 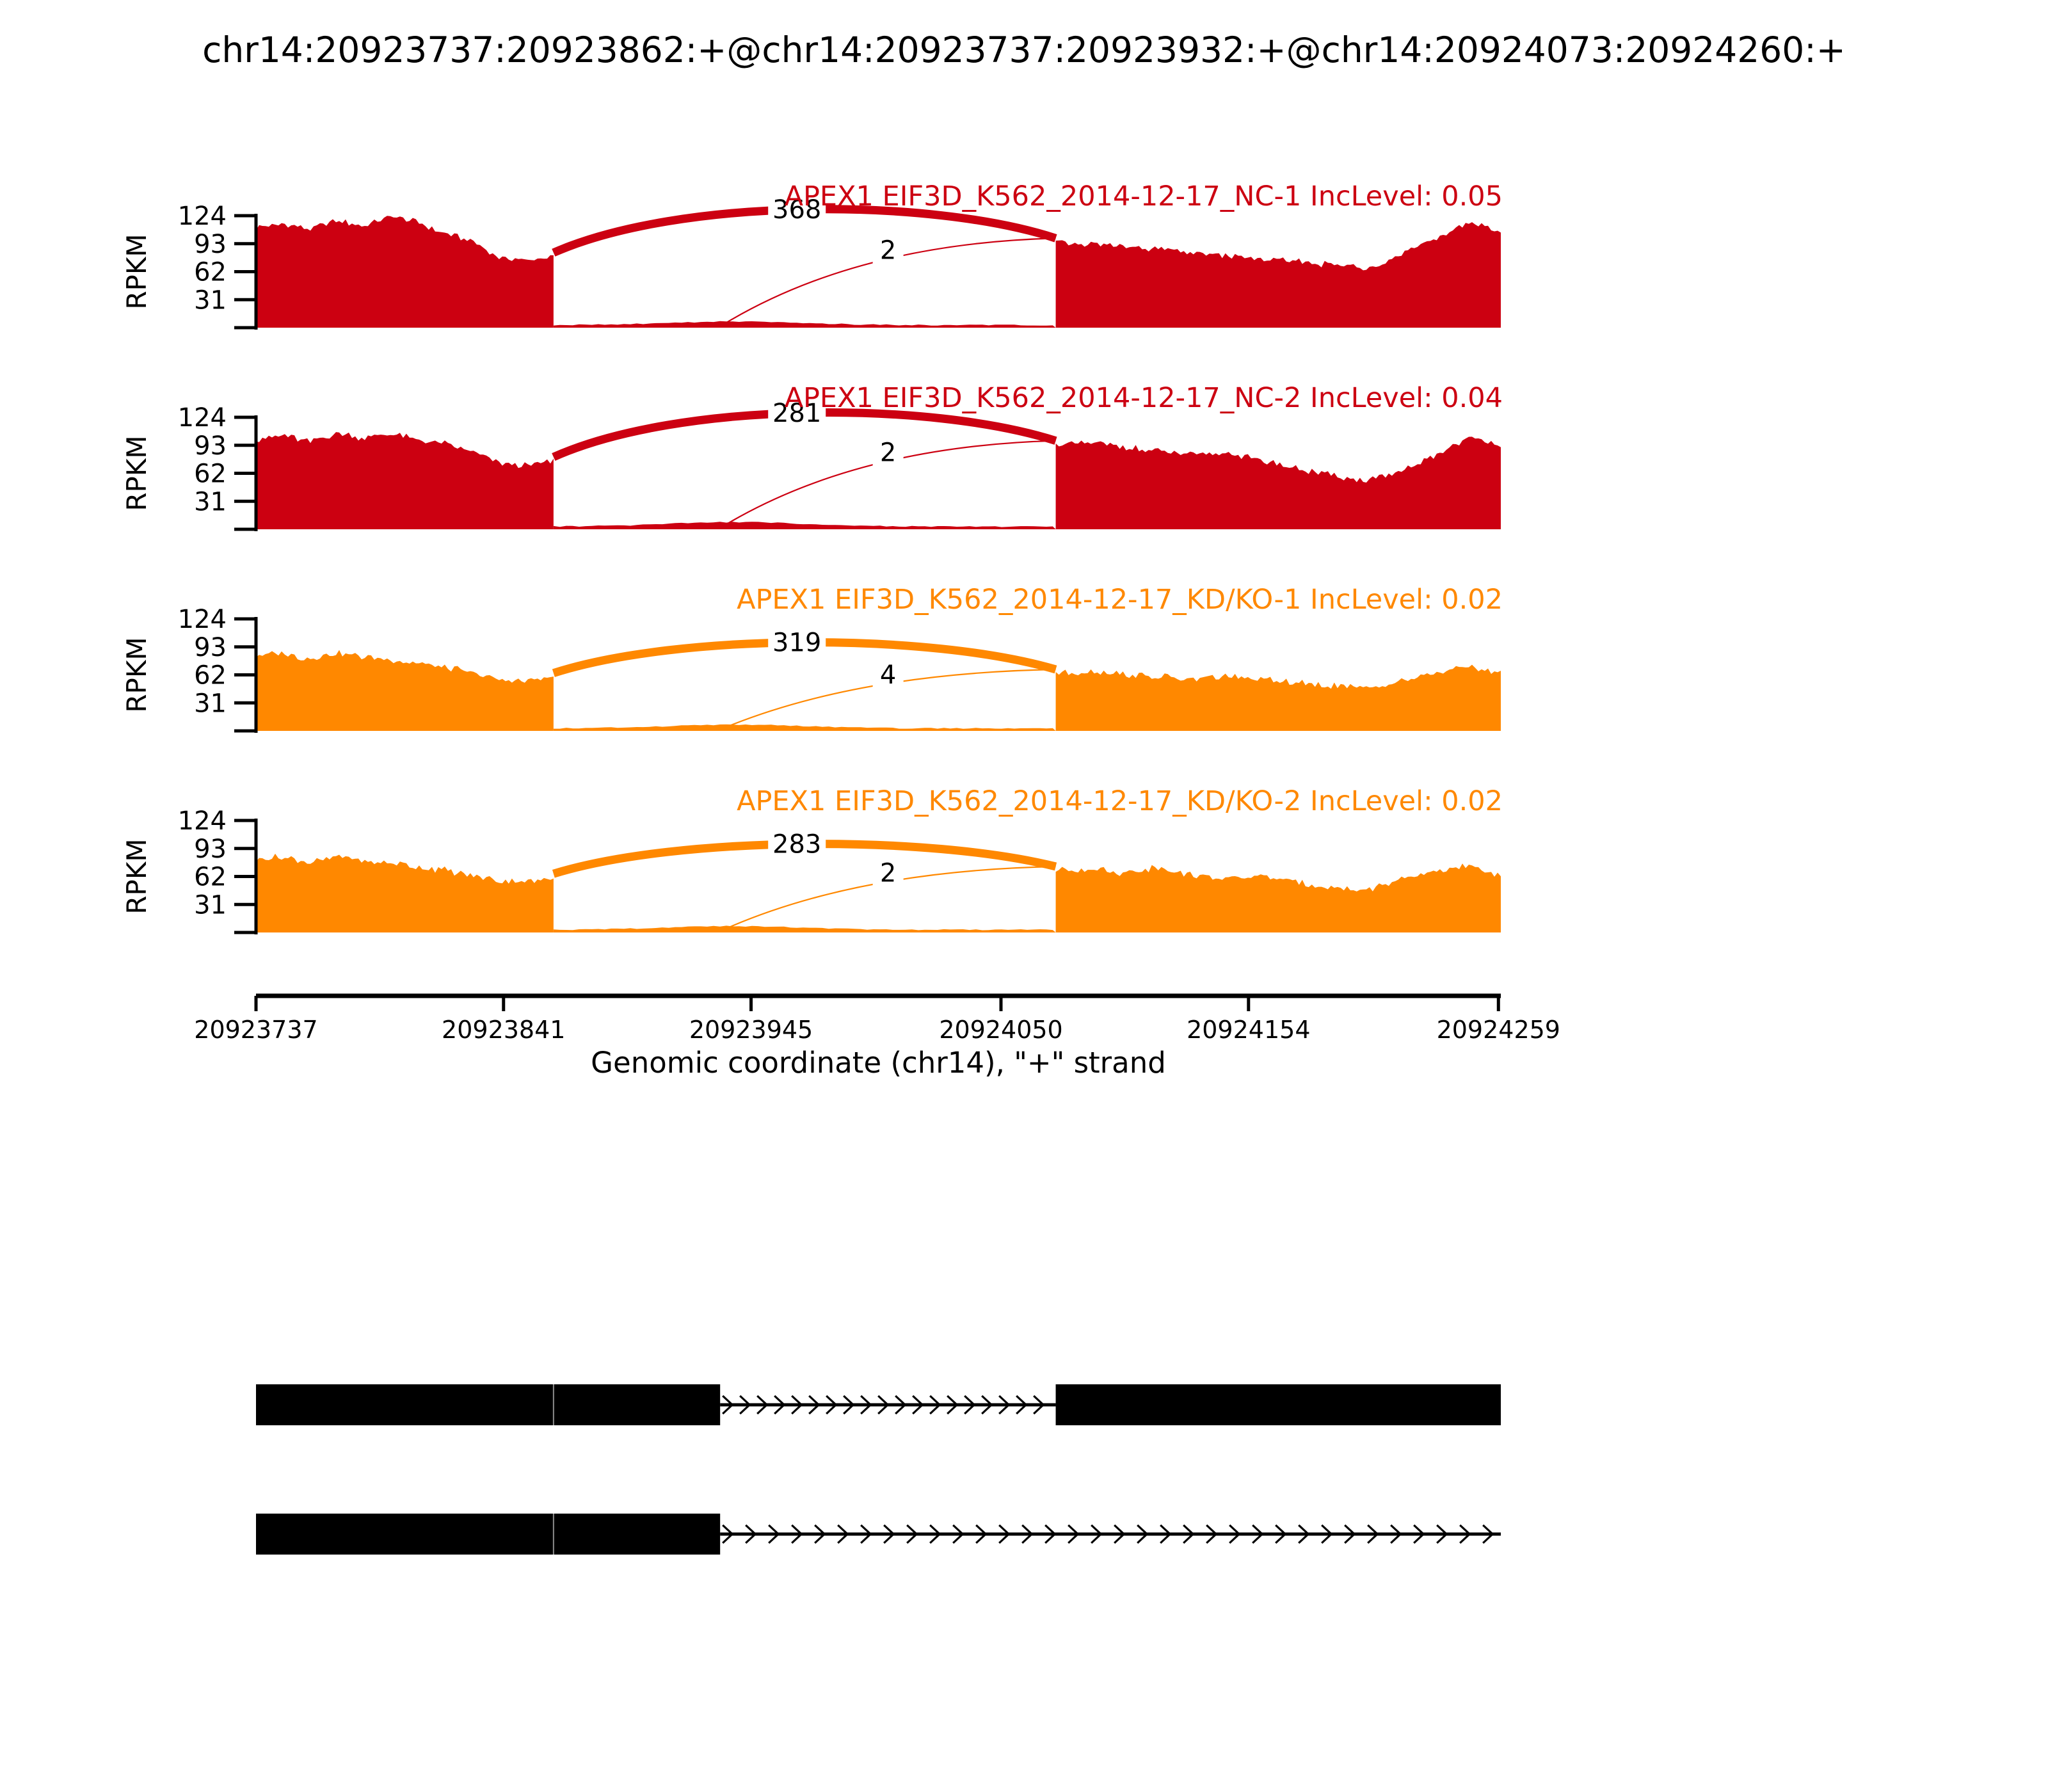 I want to click on junction-count-label: 281, so click(x=796, y=413).